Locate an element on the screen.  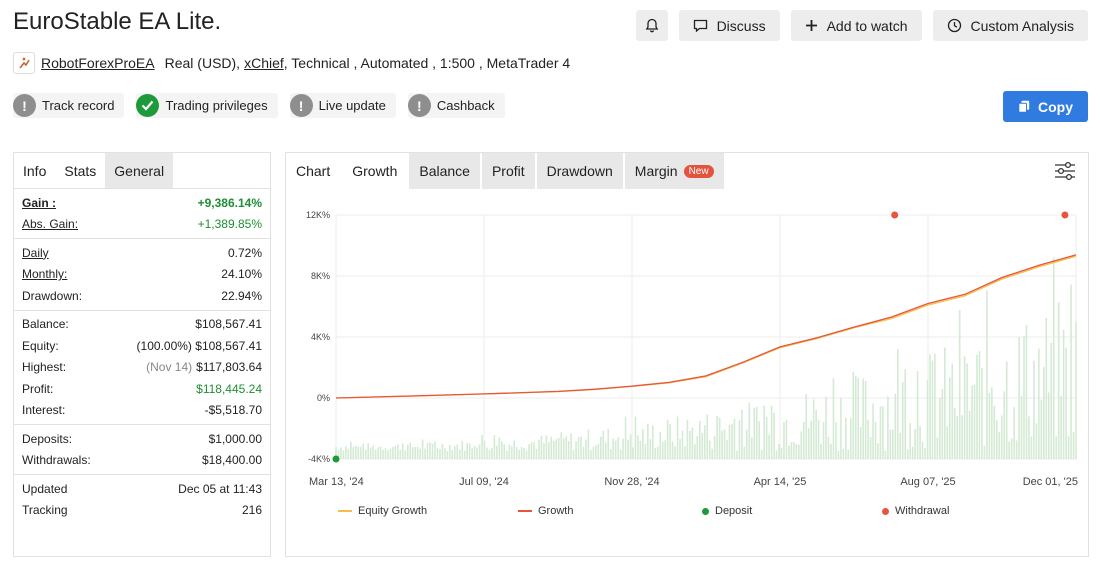
legend-withdrawal: Withdrawal is located at coordinates (915, 511).